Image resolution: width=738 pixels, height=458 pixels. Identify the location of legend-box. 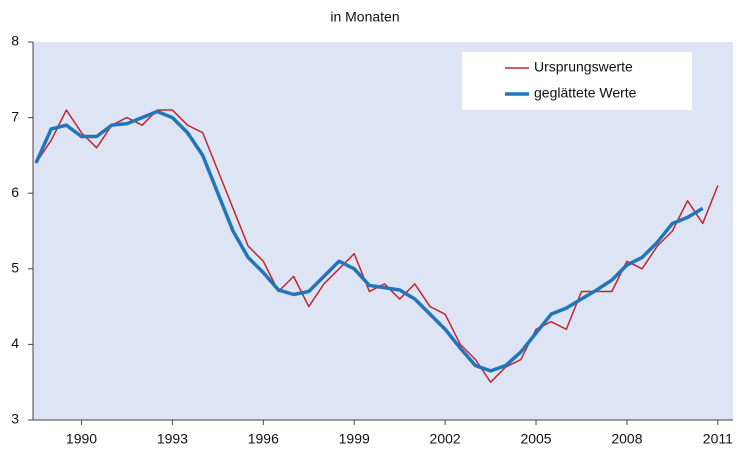
(577, 81).